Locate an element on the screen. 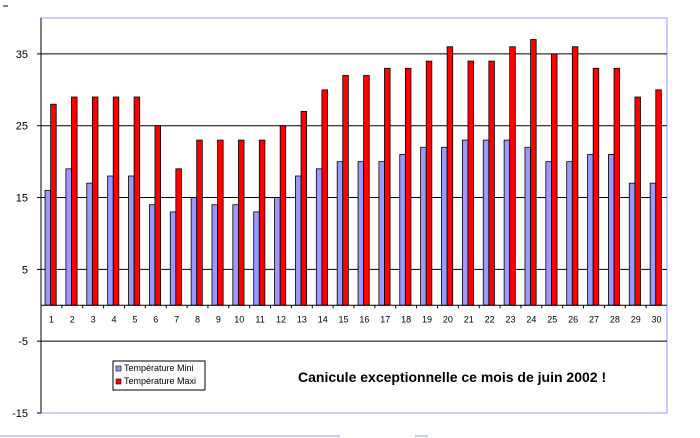 The height and width of the screenshot is (438, 700). legend: Température Mini Température Maxi is located at coordinates (159, 375).